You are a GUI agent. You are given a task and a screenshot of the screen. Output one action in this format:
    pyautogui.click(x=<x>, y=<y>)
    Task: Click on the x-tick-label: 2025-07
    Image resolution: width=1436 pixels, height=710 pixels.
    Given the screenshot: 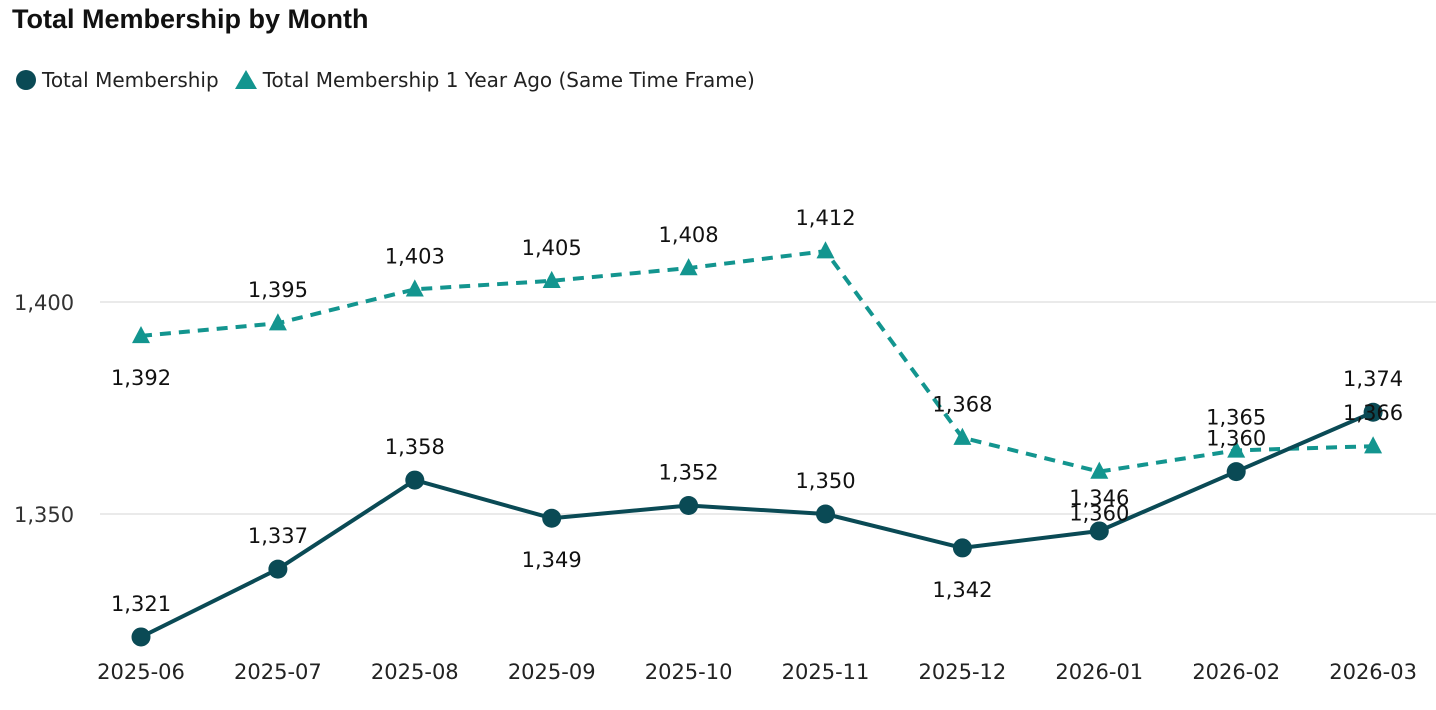 What is the action you would take?
    pyautogui.click(x=278, y=672)
    